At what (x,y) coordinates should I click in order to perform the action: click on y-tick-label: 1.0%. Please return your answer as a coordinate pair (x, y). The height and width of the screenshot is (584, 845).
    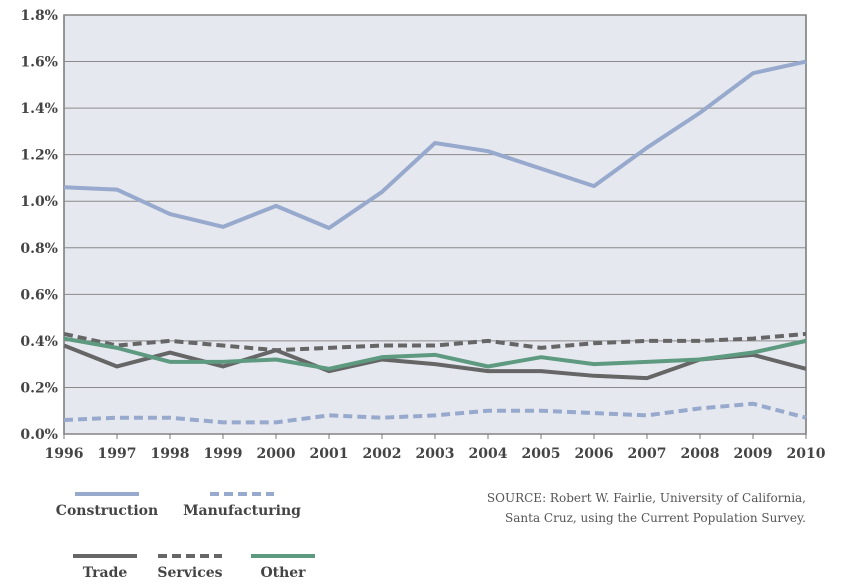
    Looking at the image, I should click on (39, 202).